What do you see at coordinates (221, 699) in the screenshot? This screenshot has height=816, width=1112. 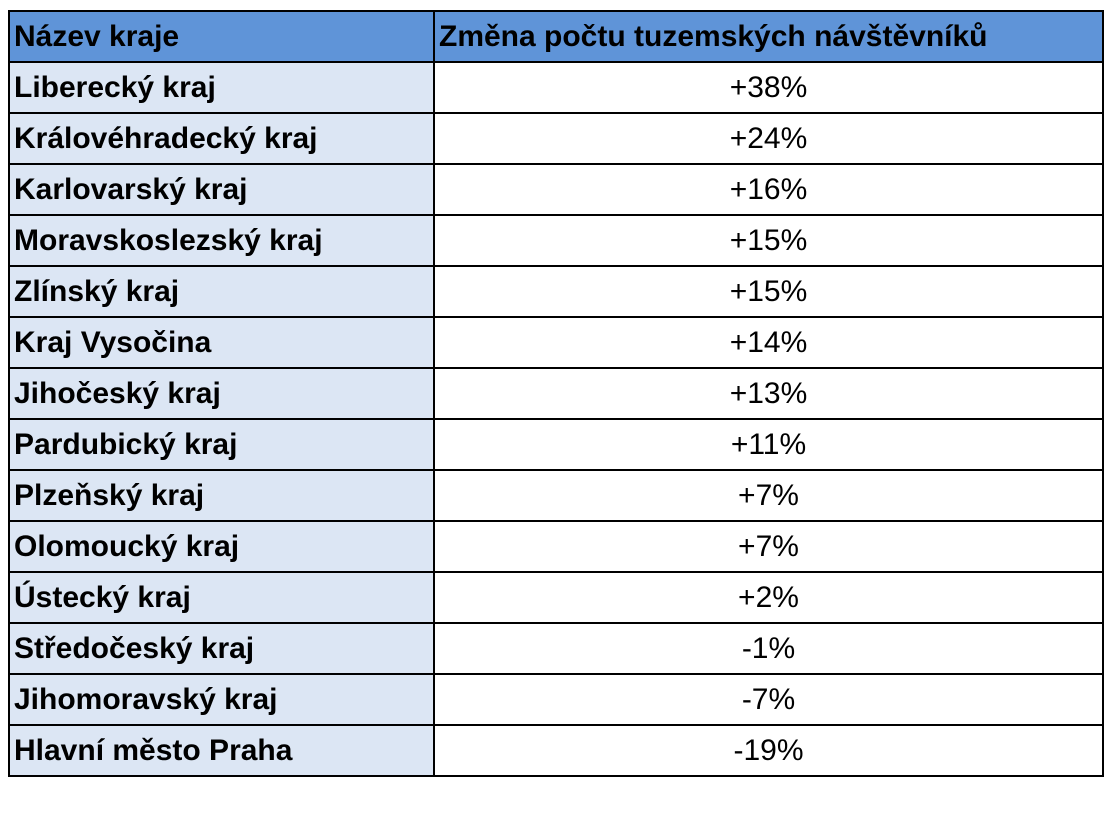 I see `region-name: Jihomoravský kraj` at bounding box center [221, 699].